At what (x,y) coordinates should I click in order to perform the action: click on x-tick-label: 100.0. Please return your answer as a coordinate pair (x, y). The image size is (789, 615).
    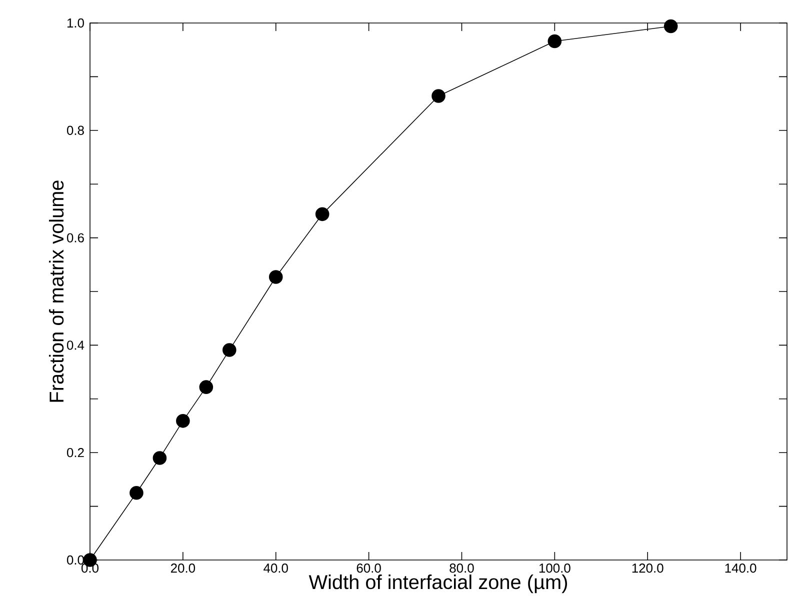
    Looking at the image, I should click on (554, 568).